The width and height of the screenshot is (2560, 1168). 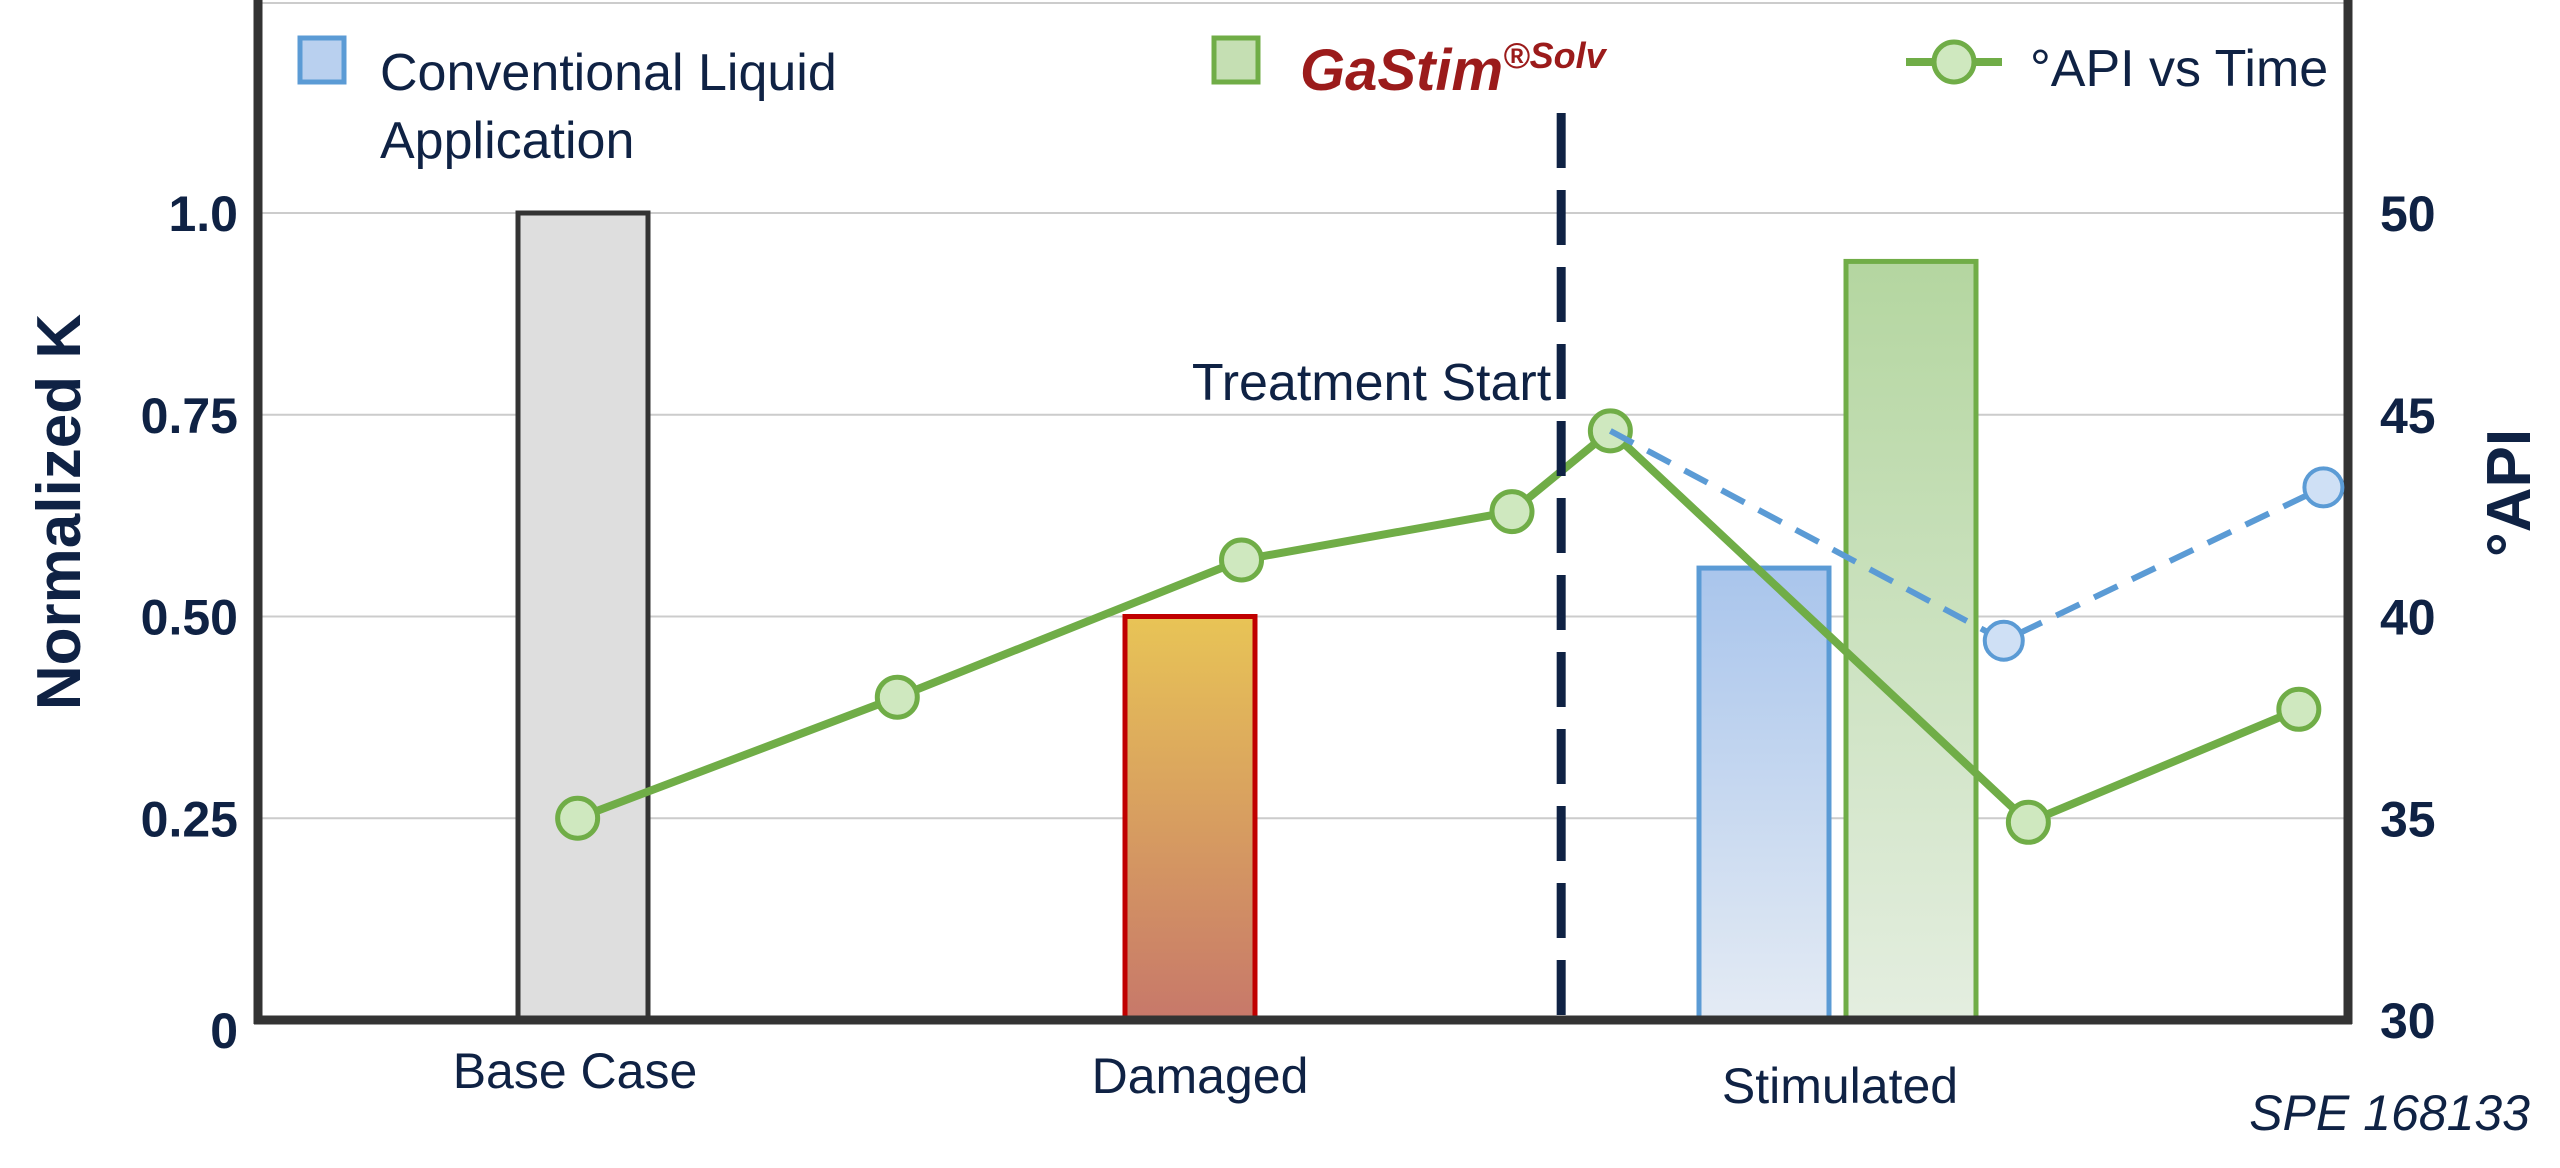 What do you see at coordinates (2509, 493) in the screenshot?
I see `y2-axis-title: °API` at bounding box center [2509, 493].